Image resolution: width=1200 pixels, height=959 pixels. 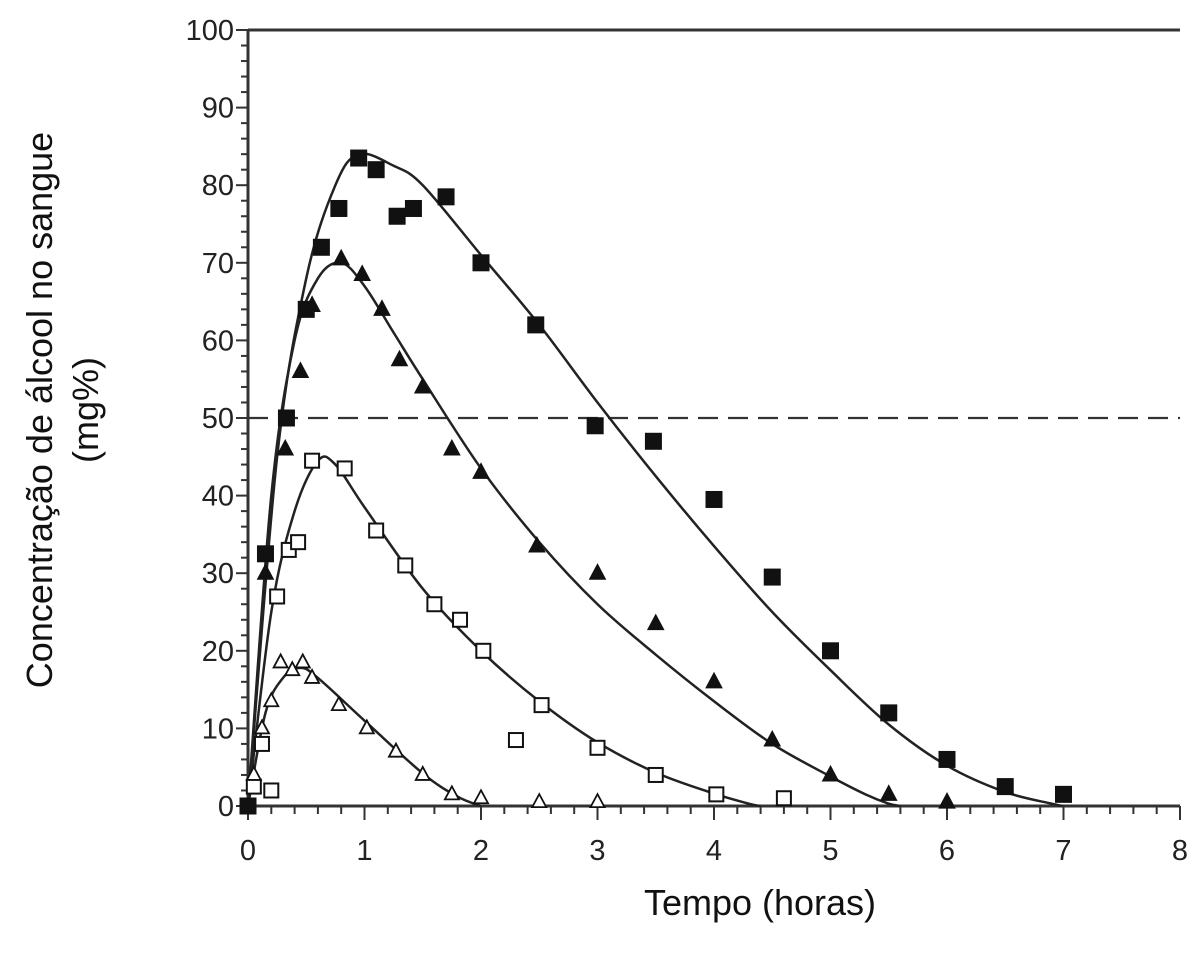 I want to click on y-tick-label: 30, so click(x=218, y=574).